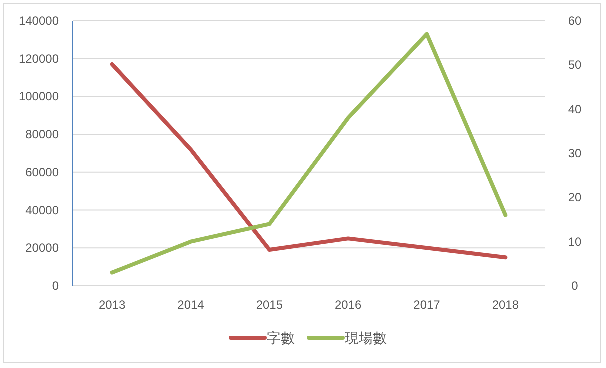 This screenshot has height=368, width=606. What do you see at coordinates (366, 338) in the screenshot?
I see `legend-label: 現場數` at bounding box center [366, 338].